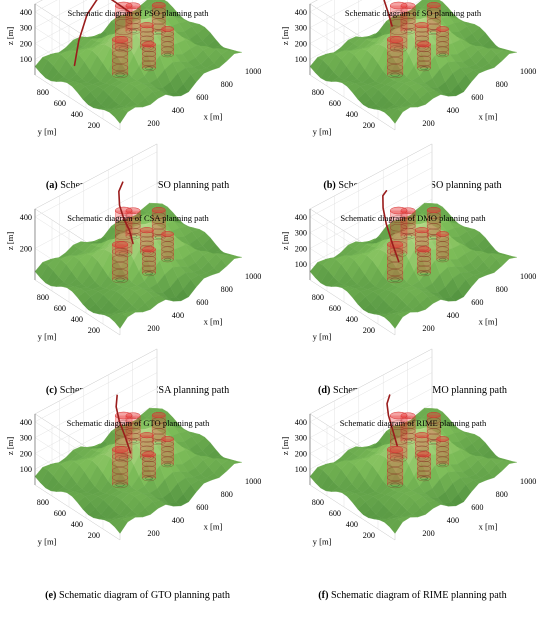 The height and width of the screenshot is (617, 550). I want to click on chart-title: Schematic diagram of RIME planning path, so click(413, 423).